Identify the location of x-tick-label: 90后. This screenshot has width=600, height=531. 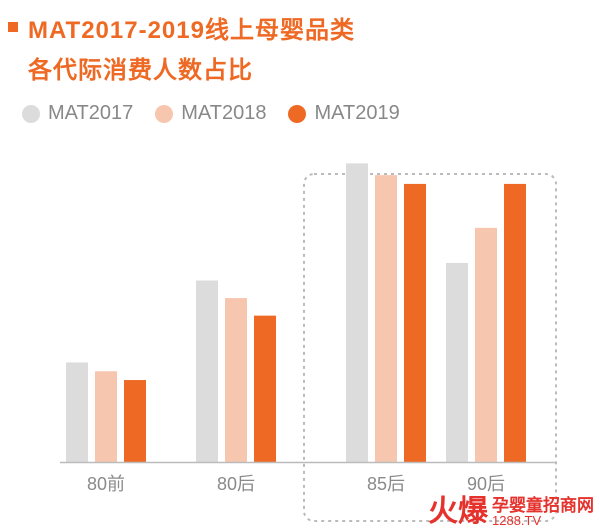
(486, 484).